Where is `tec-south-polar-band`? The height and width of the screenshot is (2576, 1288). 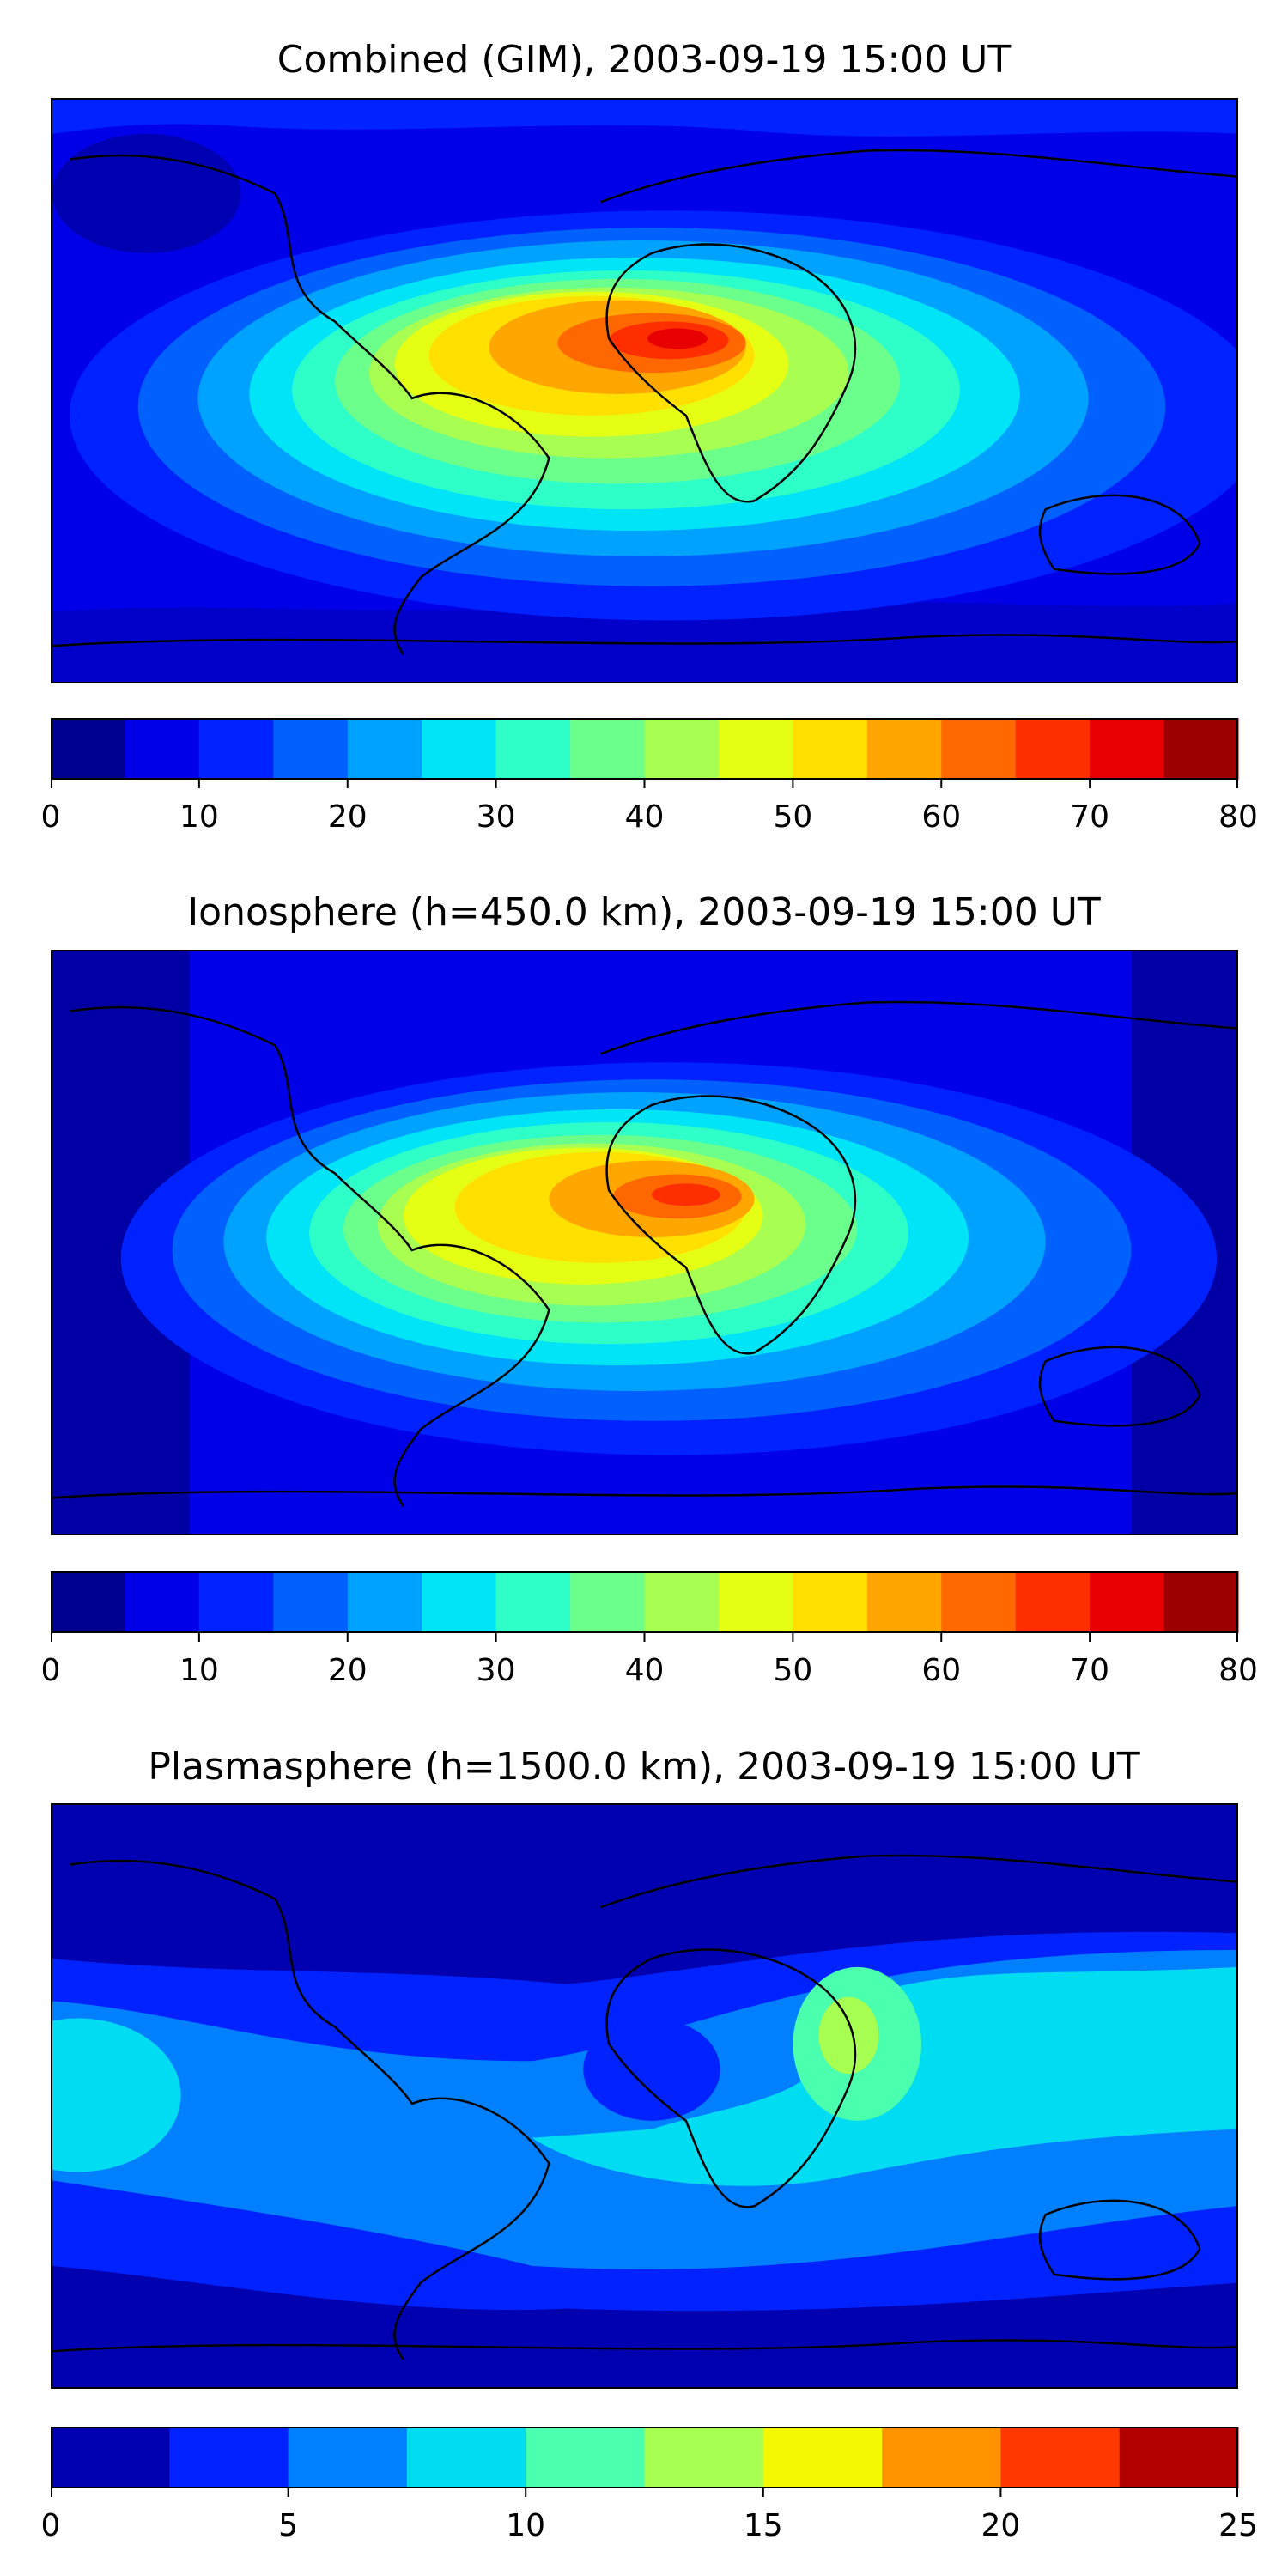 tec-south-polar-band is located at coordinates (644, 641).